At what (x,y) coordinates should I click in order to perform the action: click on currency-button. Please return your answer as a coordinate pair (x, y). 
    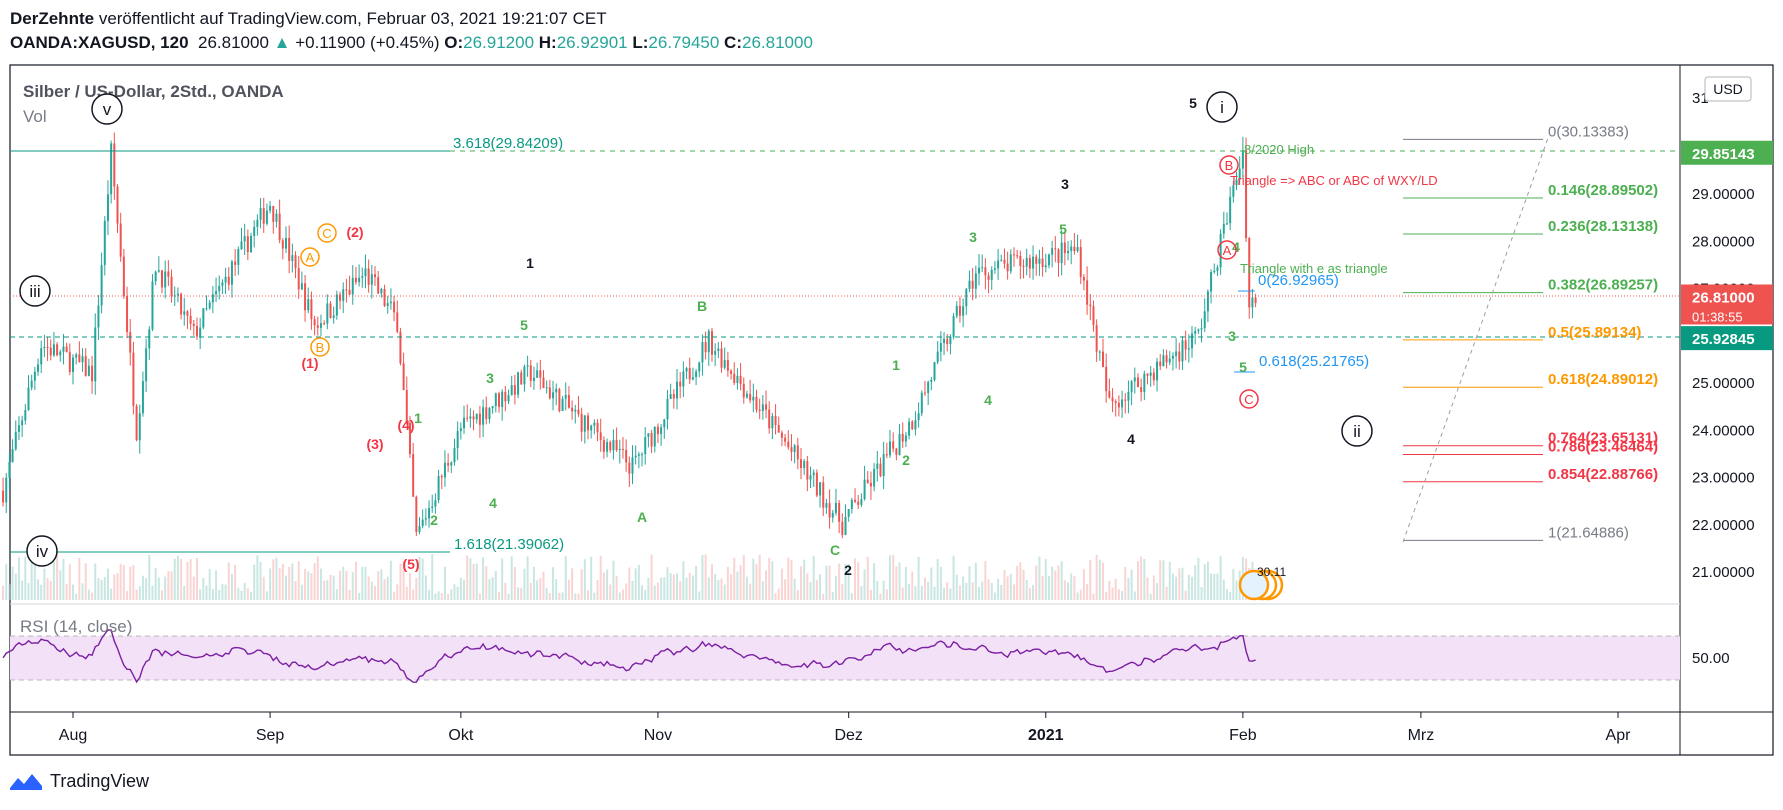
    Looking at the image, I should click on (1728, 89).